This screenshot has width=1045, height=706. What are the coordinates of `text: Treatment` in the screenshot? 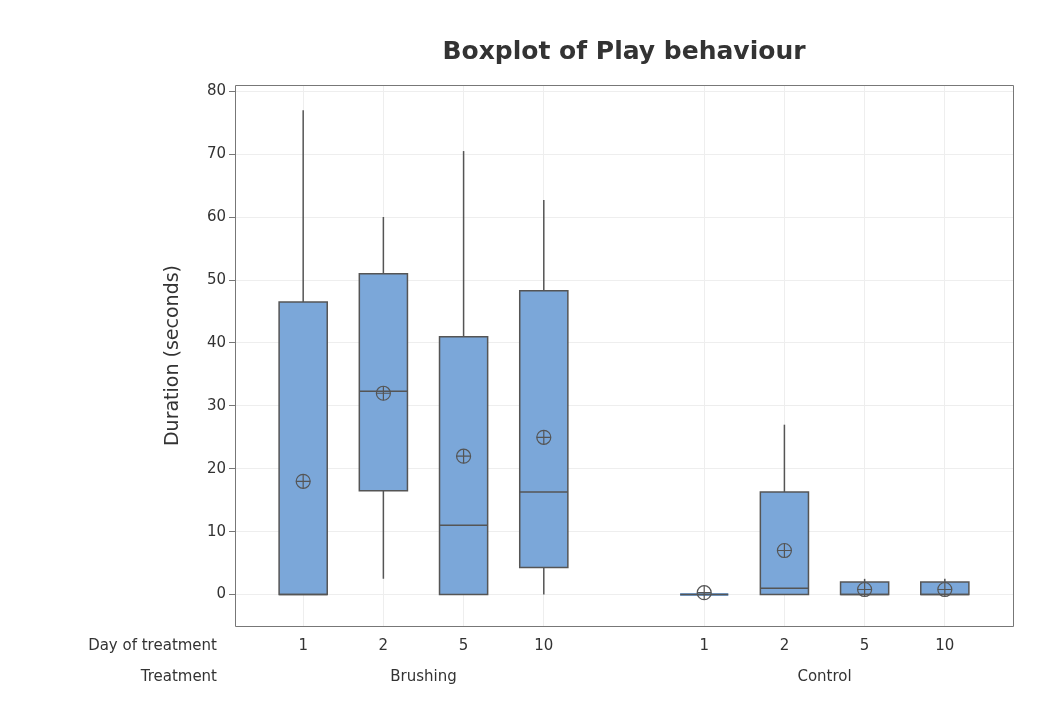 It's located at (178, 675).